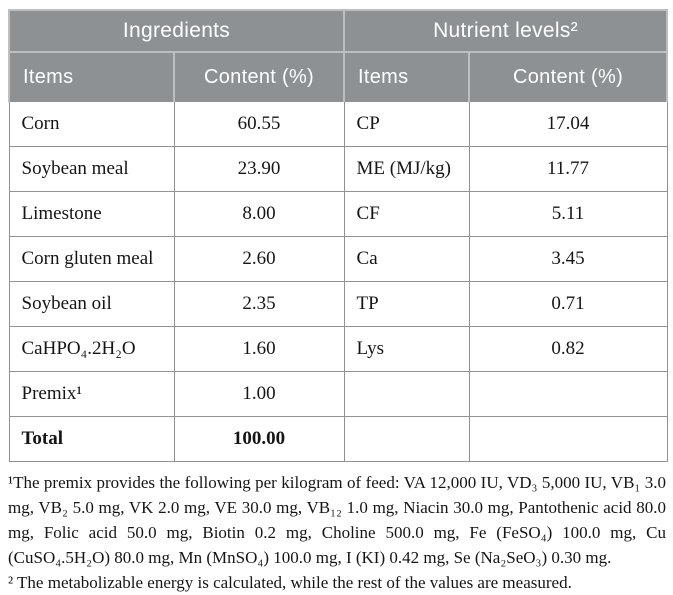 This screenshot has height=595, width=673. What do you see at coordinates (91, 124) in the screenshot?
I see `ingredient-name-cell: Corn` at bounding box center [91, 124].